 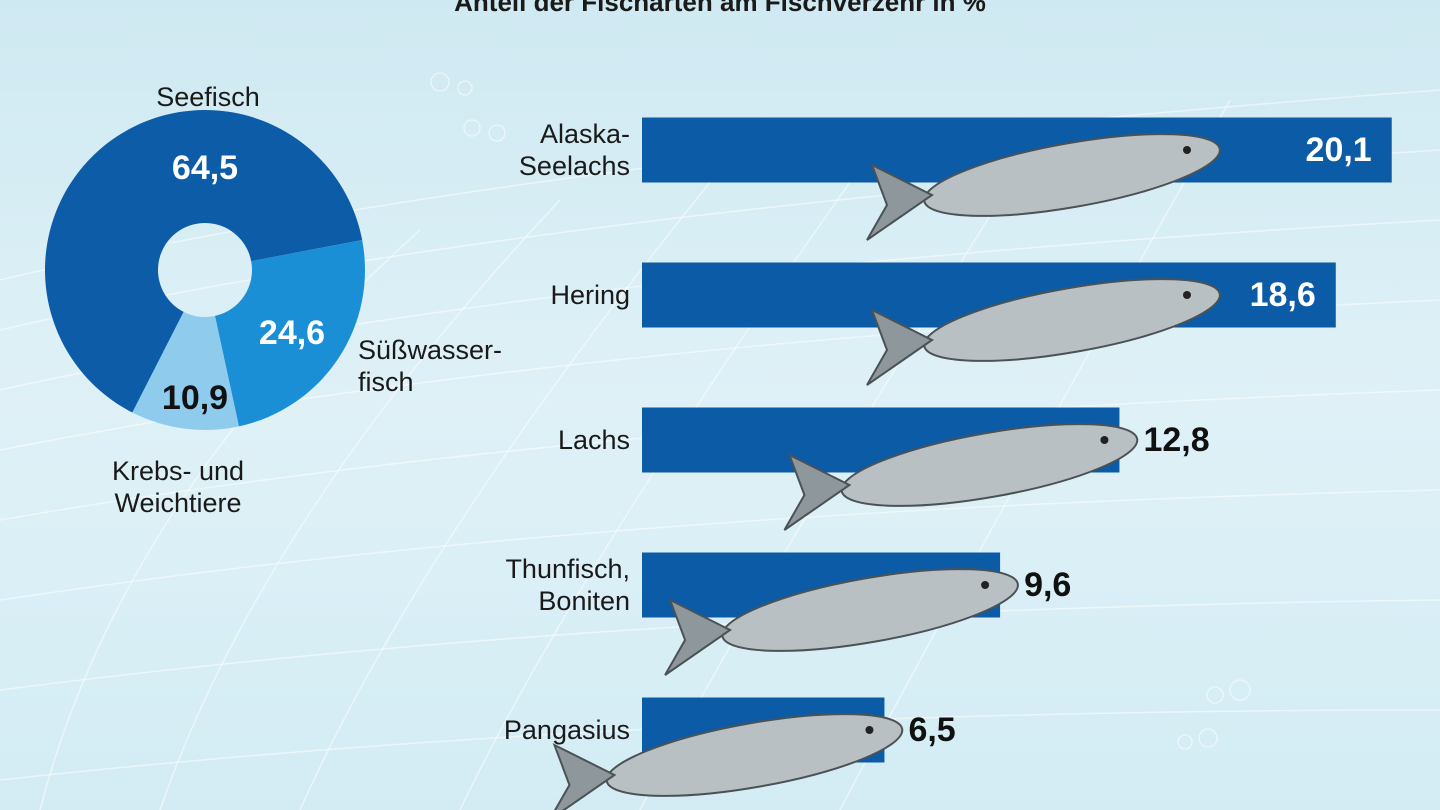 What do you see at coordinates (574, 150) in the screenshot?
I see `category-label: Alaska- Seelachs` at bounding box center [574, 150].